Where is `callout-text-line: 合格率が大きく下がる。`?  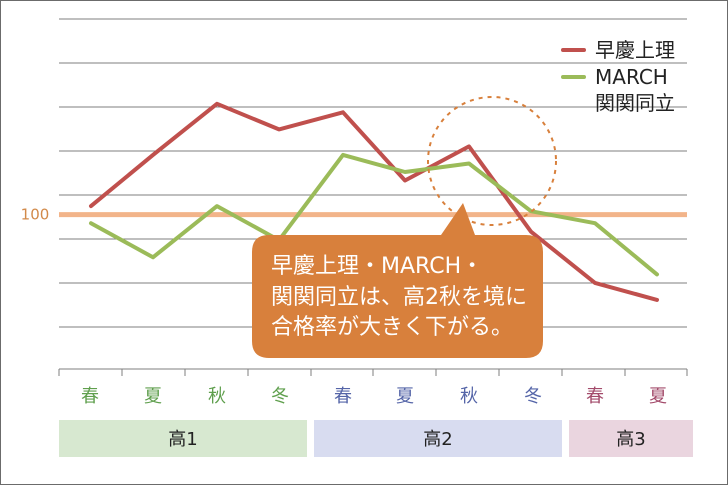 callout-text-line: 合格率が大きく下がる。 is located at coordinates (392, 327).